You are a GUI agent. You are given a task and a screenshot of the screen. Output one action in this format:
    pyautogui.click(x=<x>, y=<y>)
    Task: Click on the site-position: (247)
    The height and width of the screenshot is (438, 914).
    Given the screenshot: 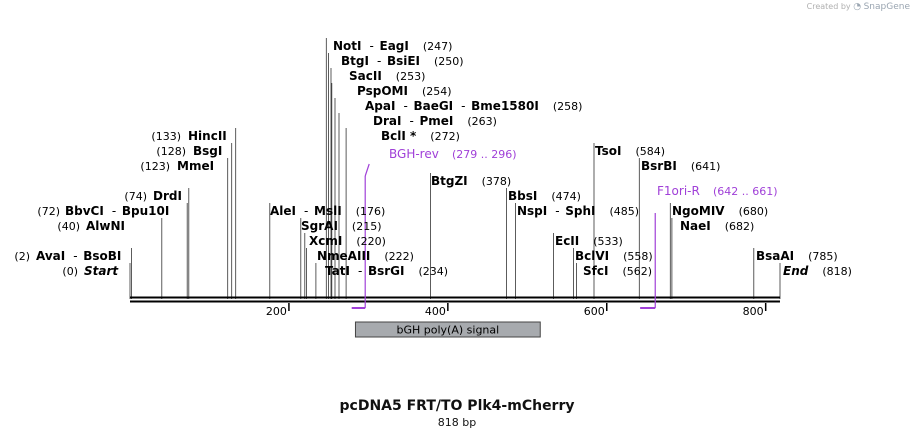 What is the action you would take?
    pyautogui.click(x=438, y=46)
    